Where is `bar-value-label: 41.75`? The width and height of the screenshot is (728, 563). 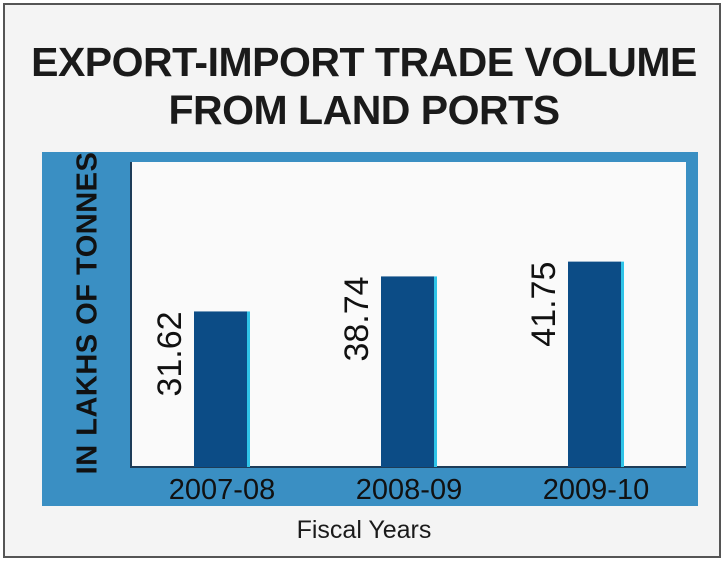
bar-value-label: 41.75 is located at coordinates (544, 304).